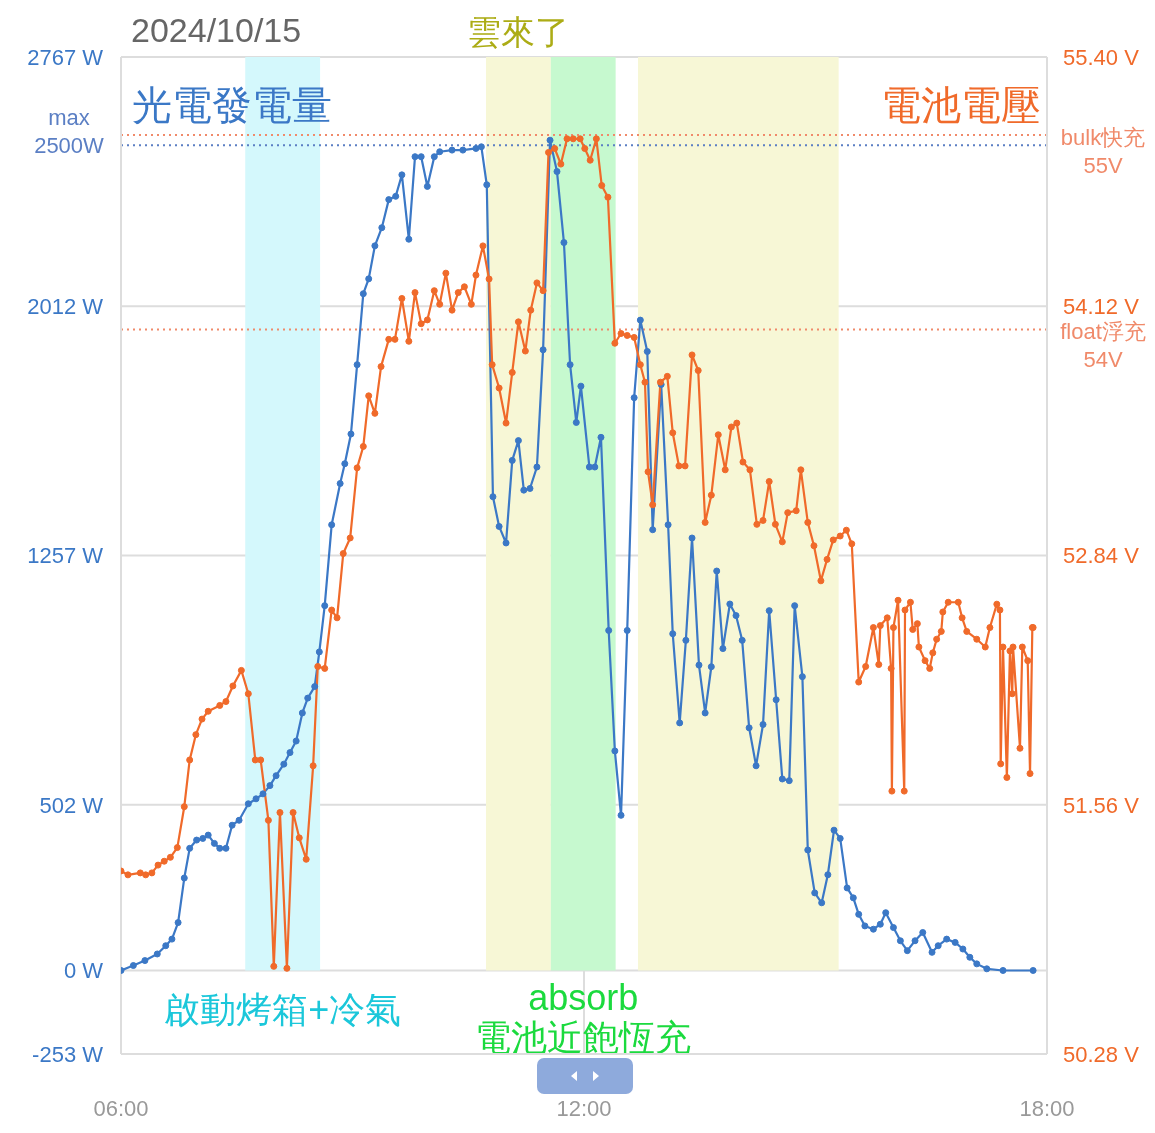 Image resolution: width=1155 pixels, height=1133 pixels. I want to click on y2-tick-label: 55.40 V, so click(1101, 57).